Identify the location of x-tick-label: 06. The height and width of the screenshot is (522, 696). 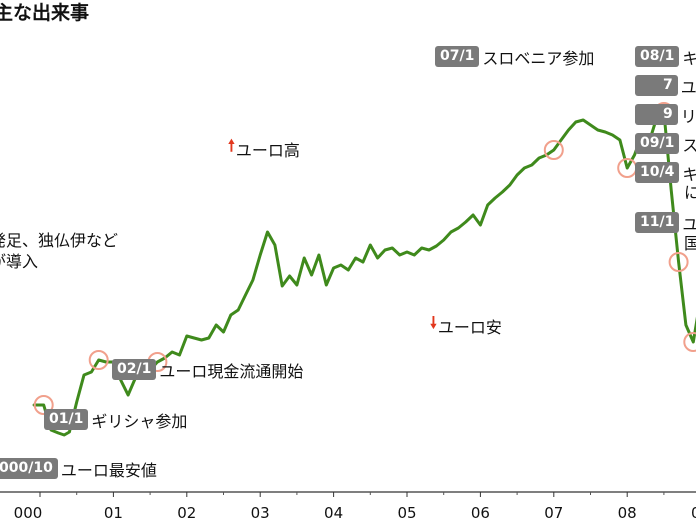
(480, 513).